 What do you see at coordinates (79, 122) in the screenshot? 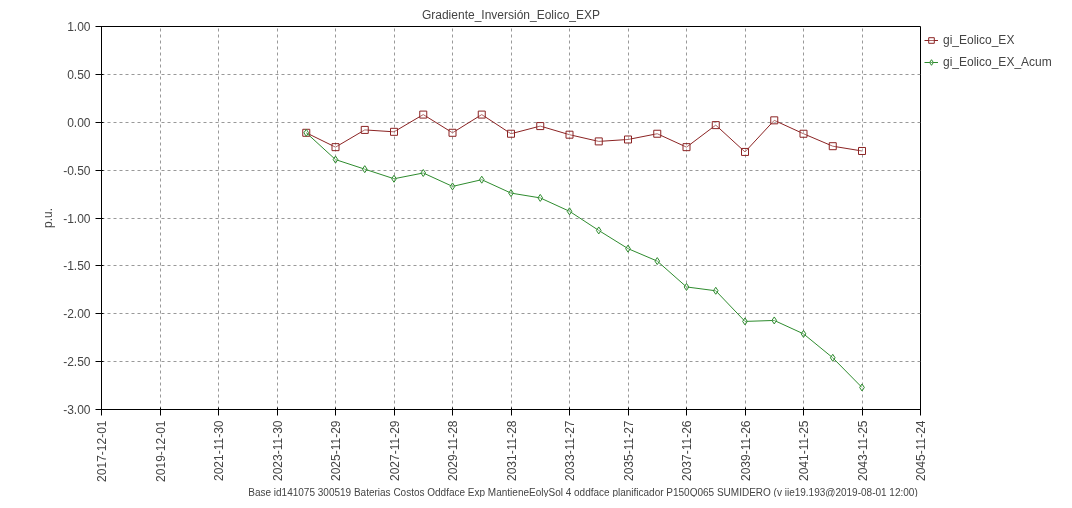
I see `y-tick-label: 0.00` at bounding box center [79, 122].